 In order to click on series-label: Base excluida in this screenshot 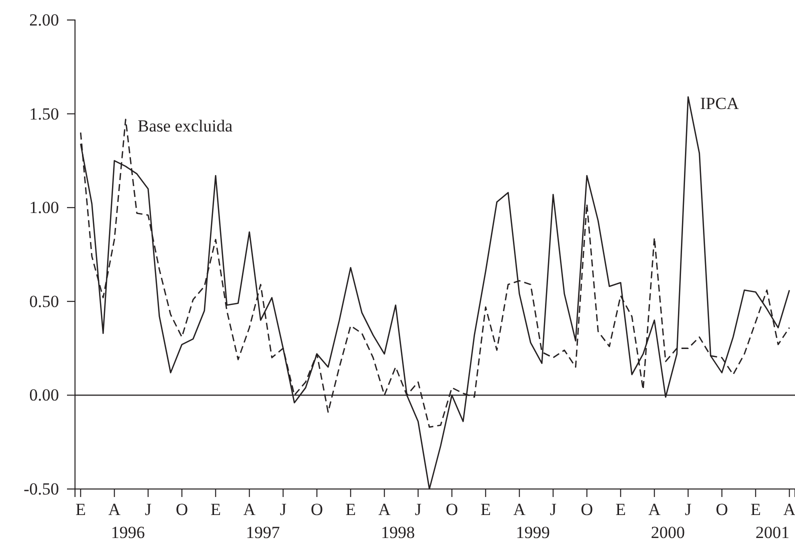, I will do `click(185, 126)`.